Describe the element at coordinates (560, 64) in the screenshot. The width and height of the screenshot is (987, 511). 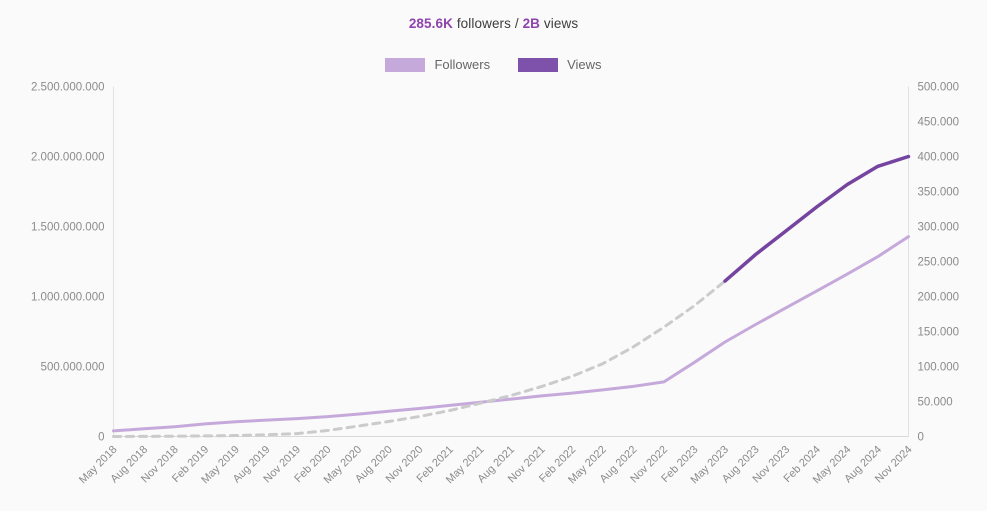
I see `legend-item-views: Views` at that location.